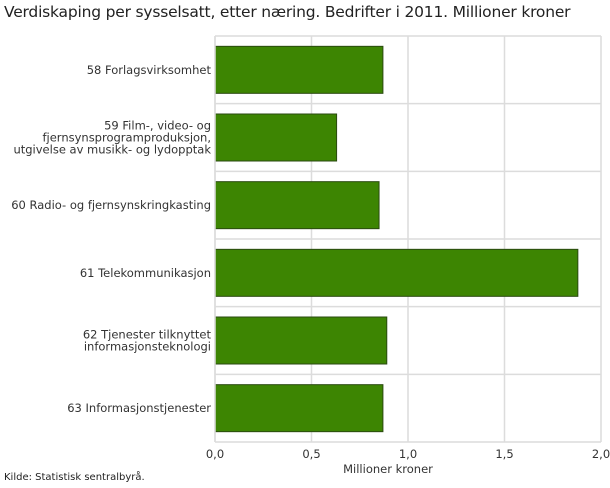 Image resolution: width=610 pixels, height=488 pixels. I want to click on category-label: 63 Informasjonstjenester, so click(139, 408).